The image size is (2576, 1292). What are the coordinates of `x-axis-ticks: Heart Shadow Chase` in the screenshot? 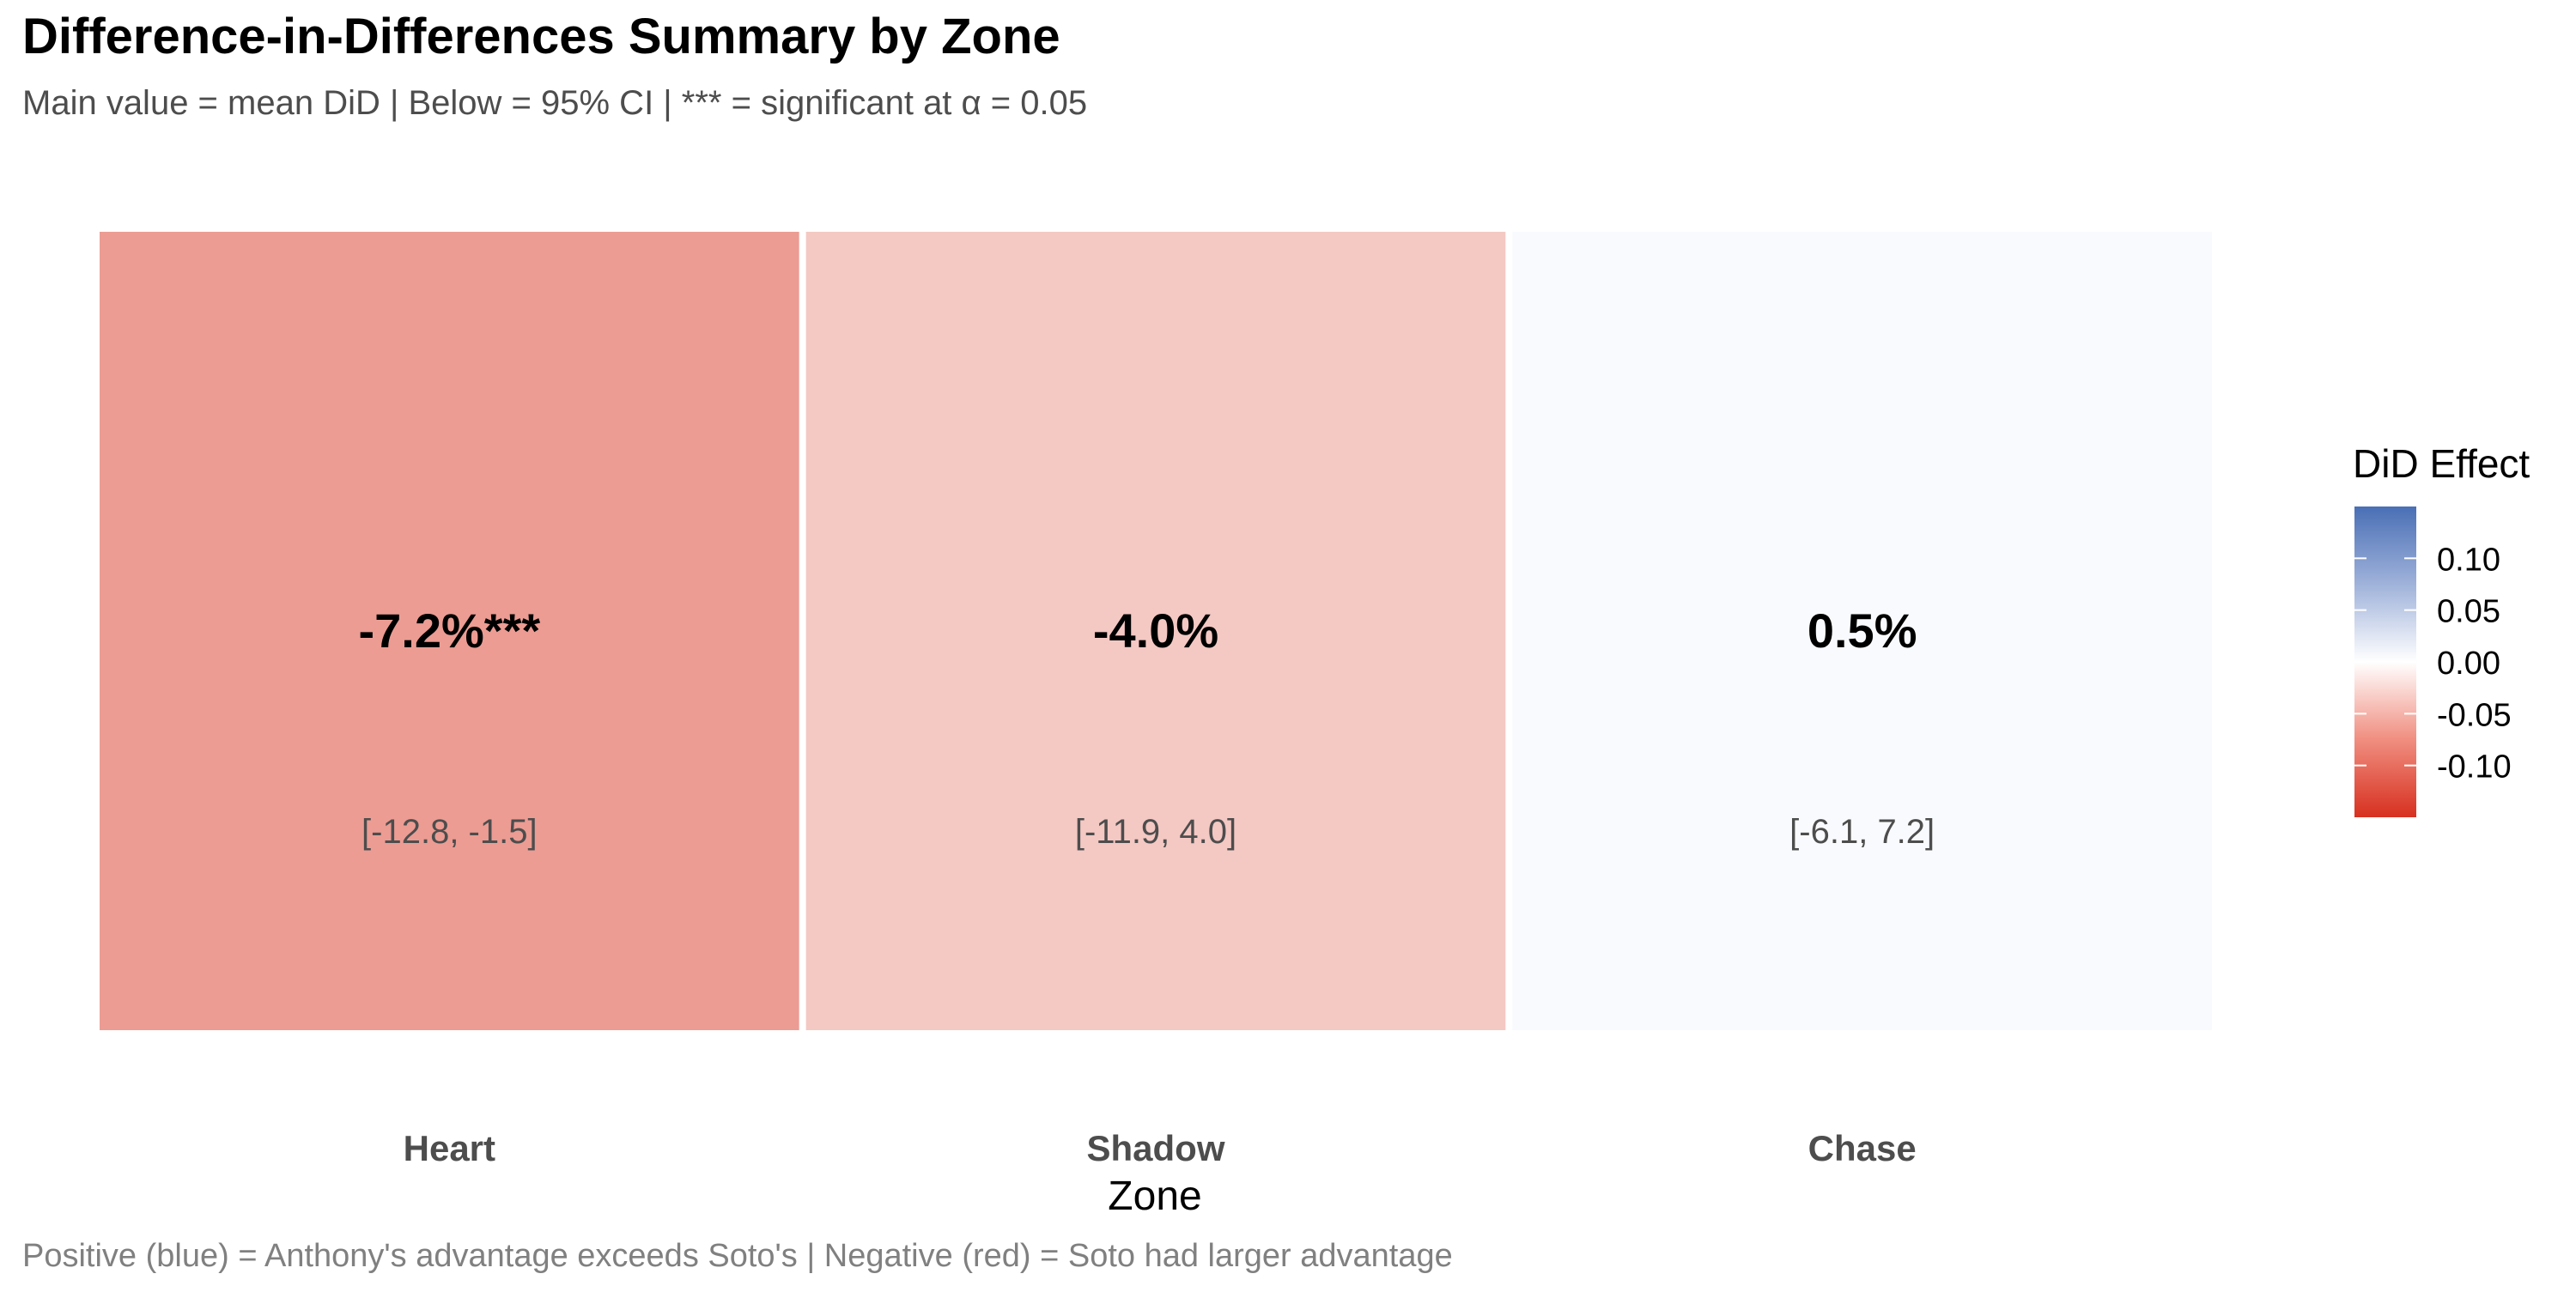 It's located at (1160, 1148).